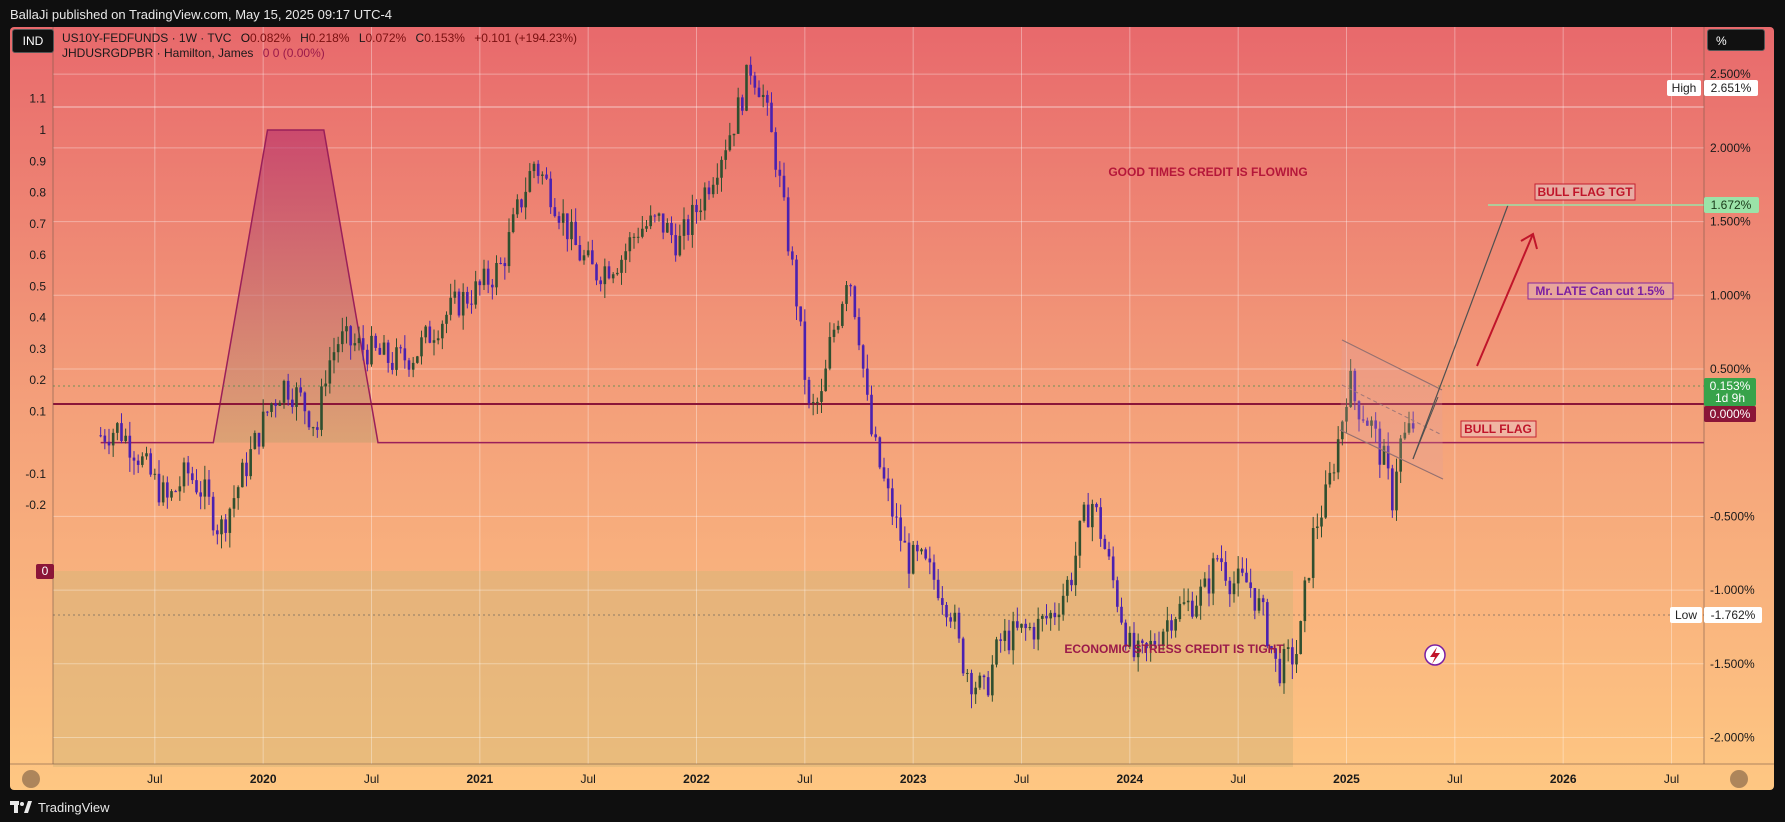 The height and width of the screenshot is (822, 1785). Describe the element at coordinates (1730, 222) in the screenshot. I see `right-tick-label: 1.500%` at that location.